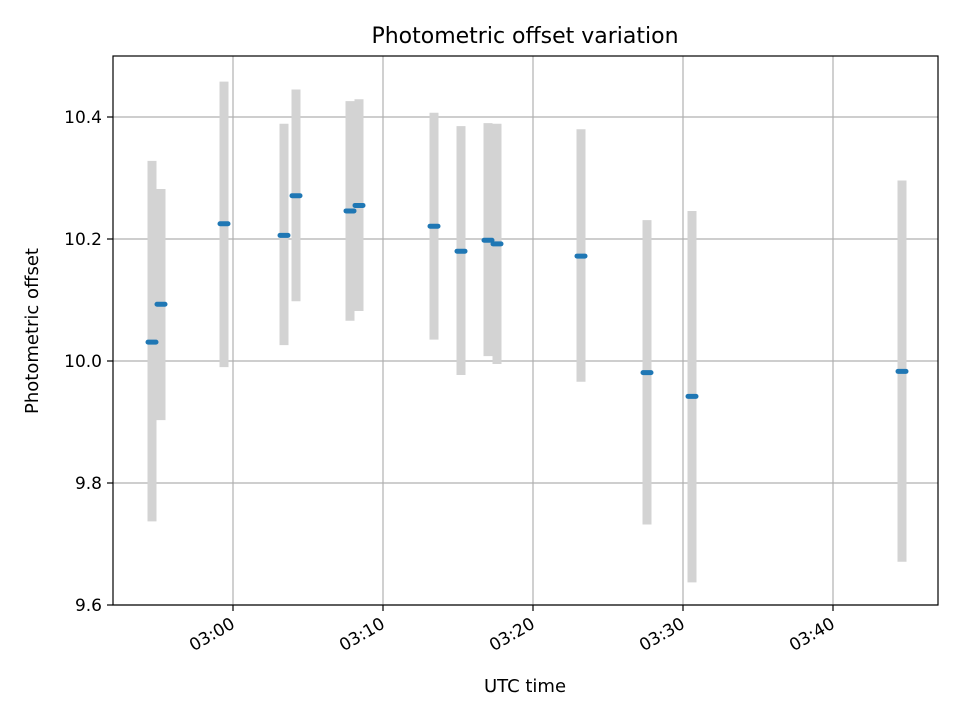  What do you see at coordinates (83, 240) in the screenshot?
I see `y-tick-label: 10.2` at bounding box center [83, 240].